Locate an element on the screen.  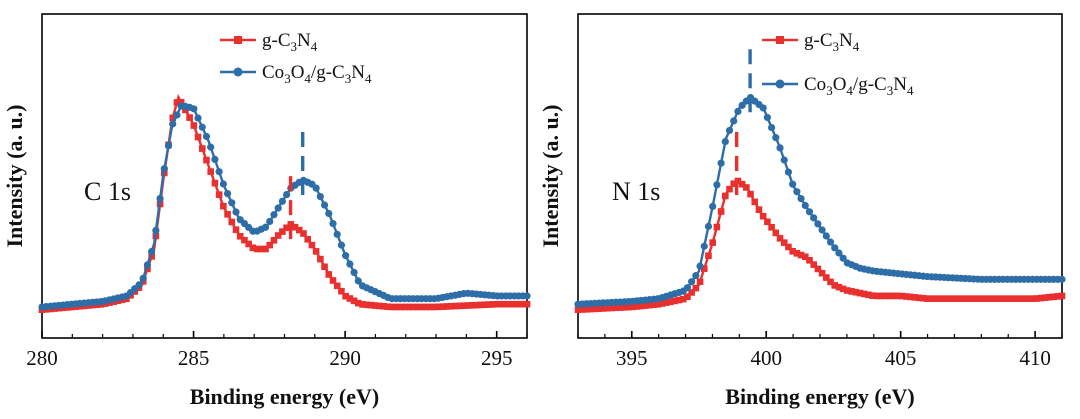
y-axis-title: Intensity (a. u.) is located at coordinates (550, 175).